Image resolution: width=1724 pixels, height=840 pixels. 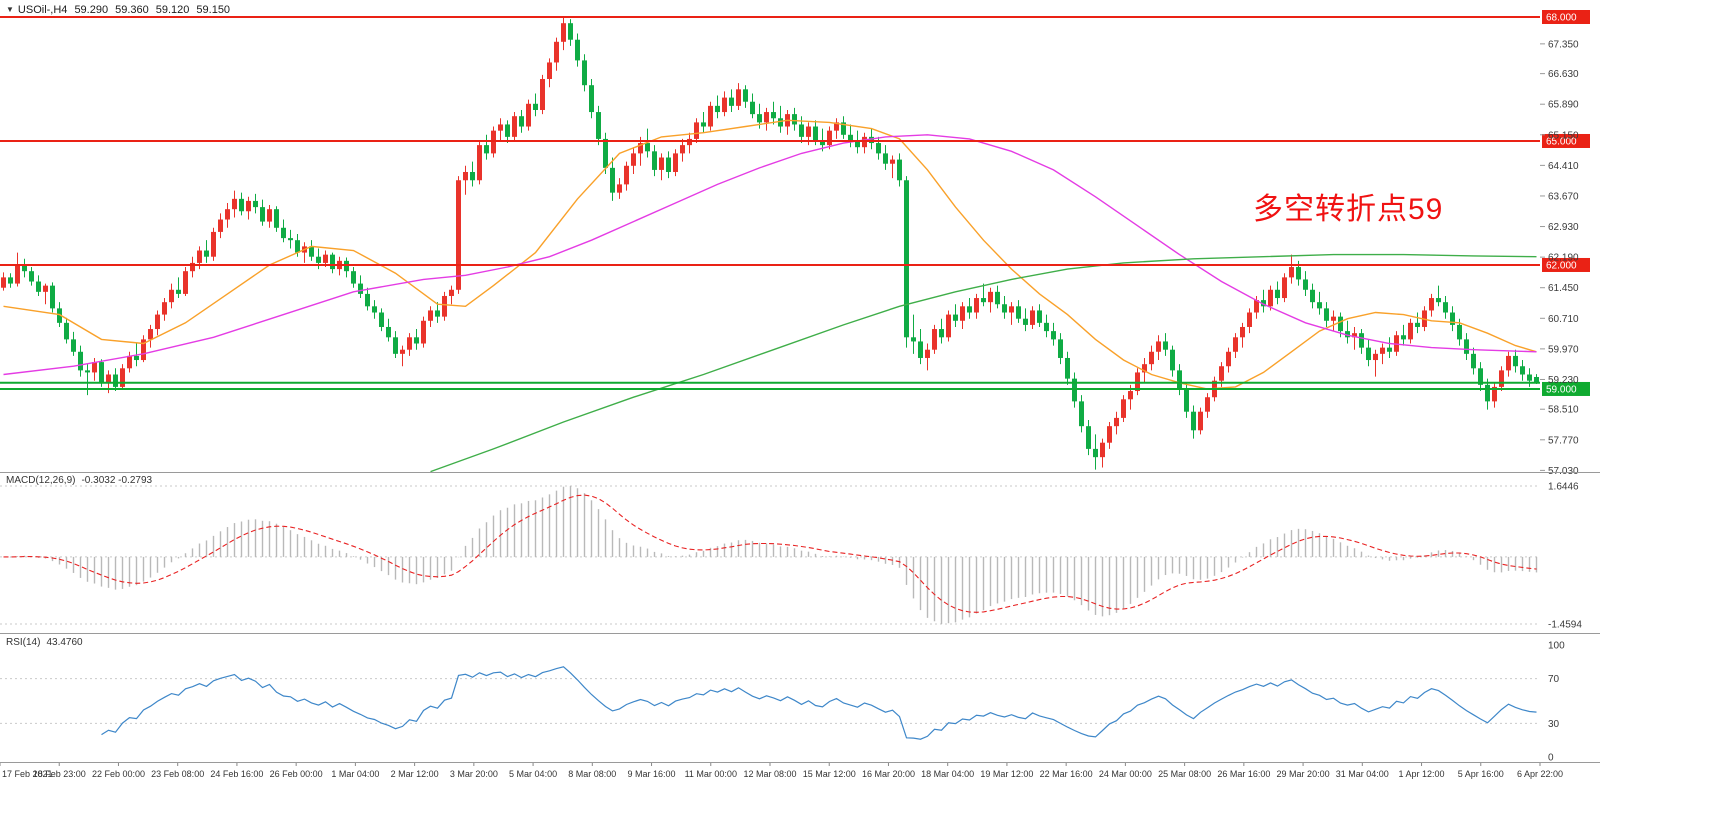 What do you see at coordinates (1561, 265) in the screenshot?
I see `svg-text: 62.000` at bounding box center [1561, 265].